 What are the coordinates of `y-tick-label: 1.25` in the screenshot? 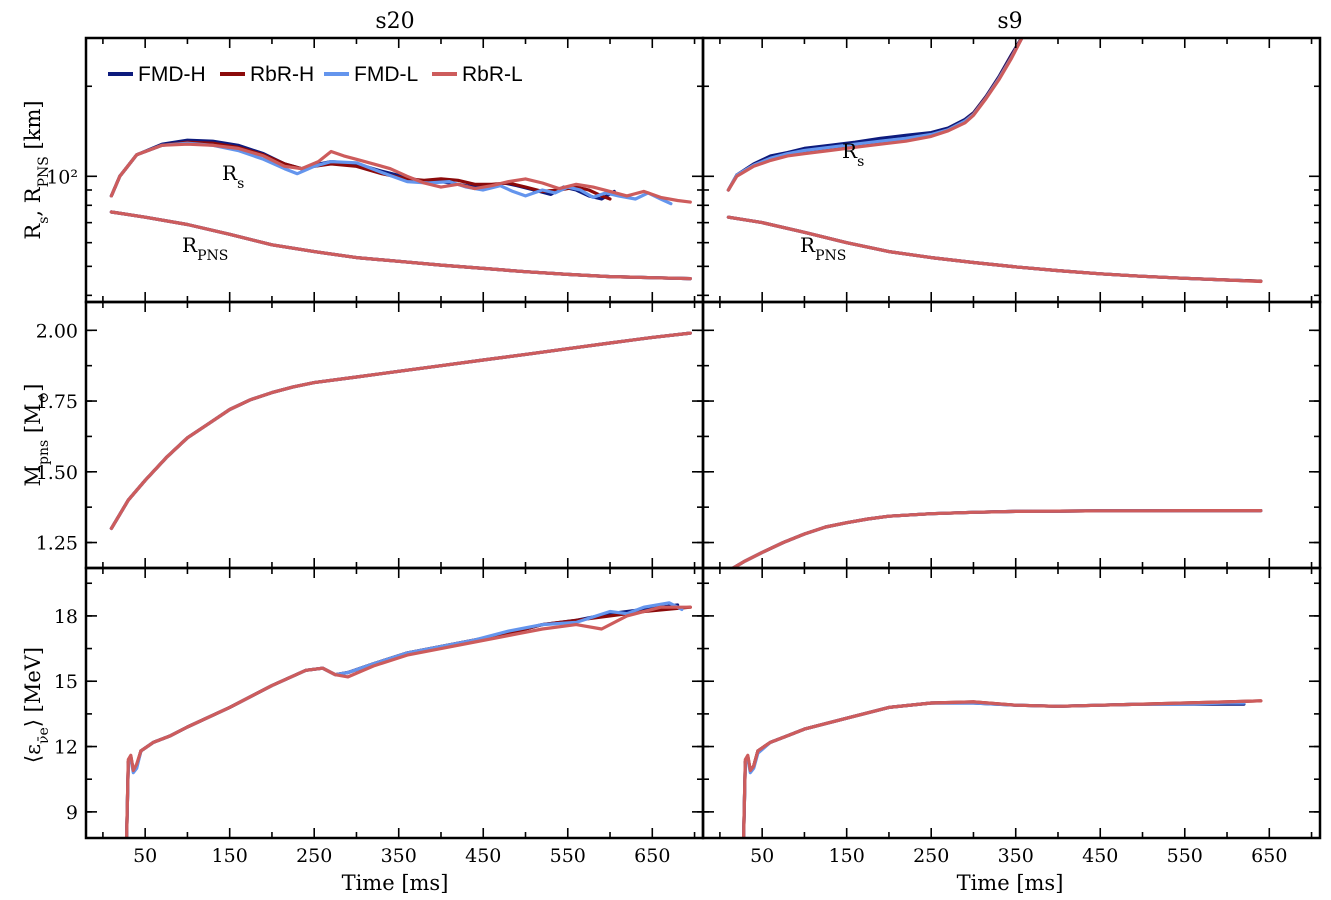 It's located at (57, 544).